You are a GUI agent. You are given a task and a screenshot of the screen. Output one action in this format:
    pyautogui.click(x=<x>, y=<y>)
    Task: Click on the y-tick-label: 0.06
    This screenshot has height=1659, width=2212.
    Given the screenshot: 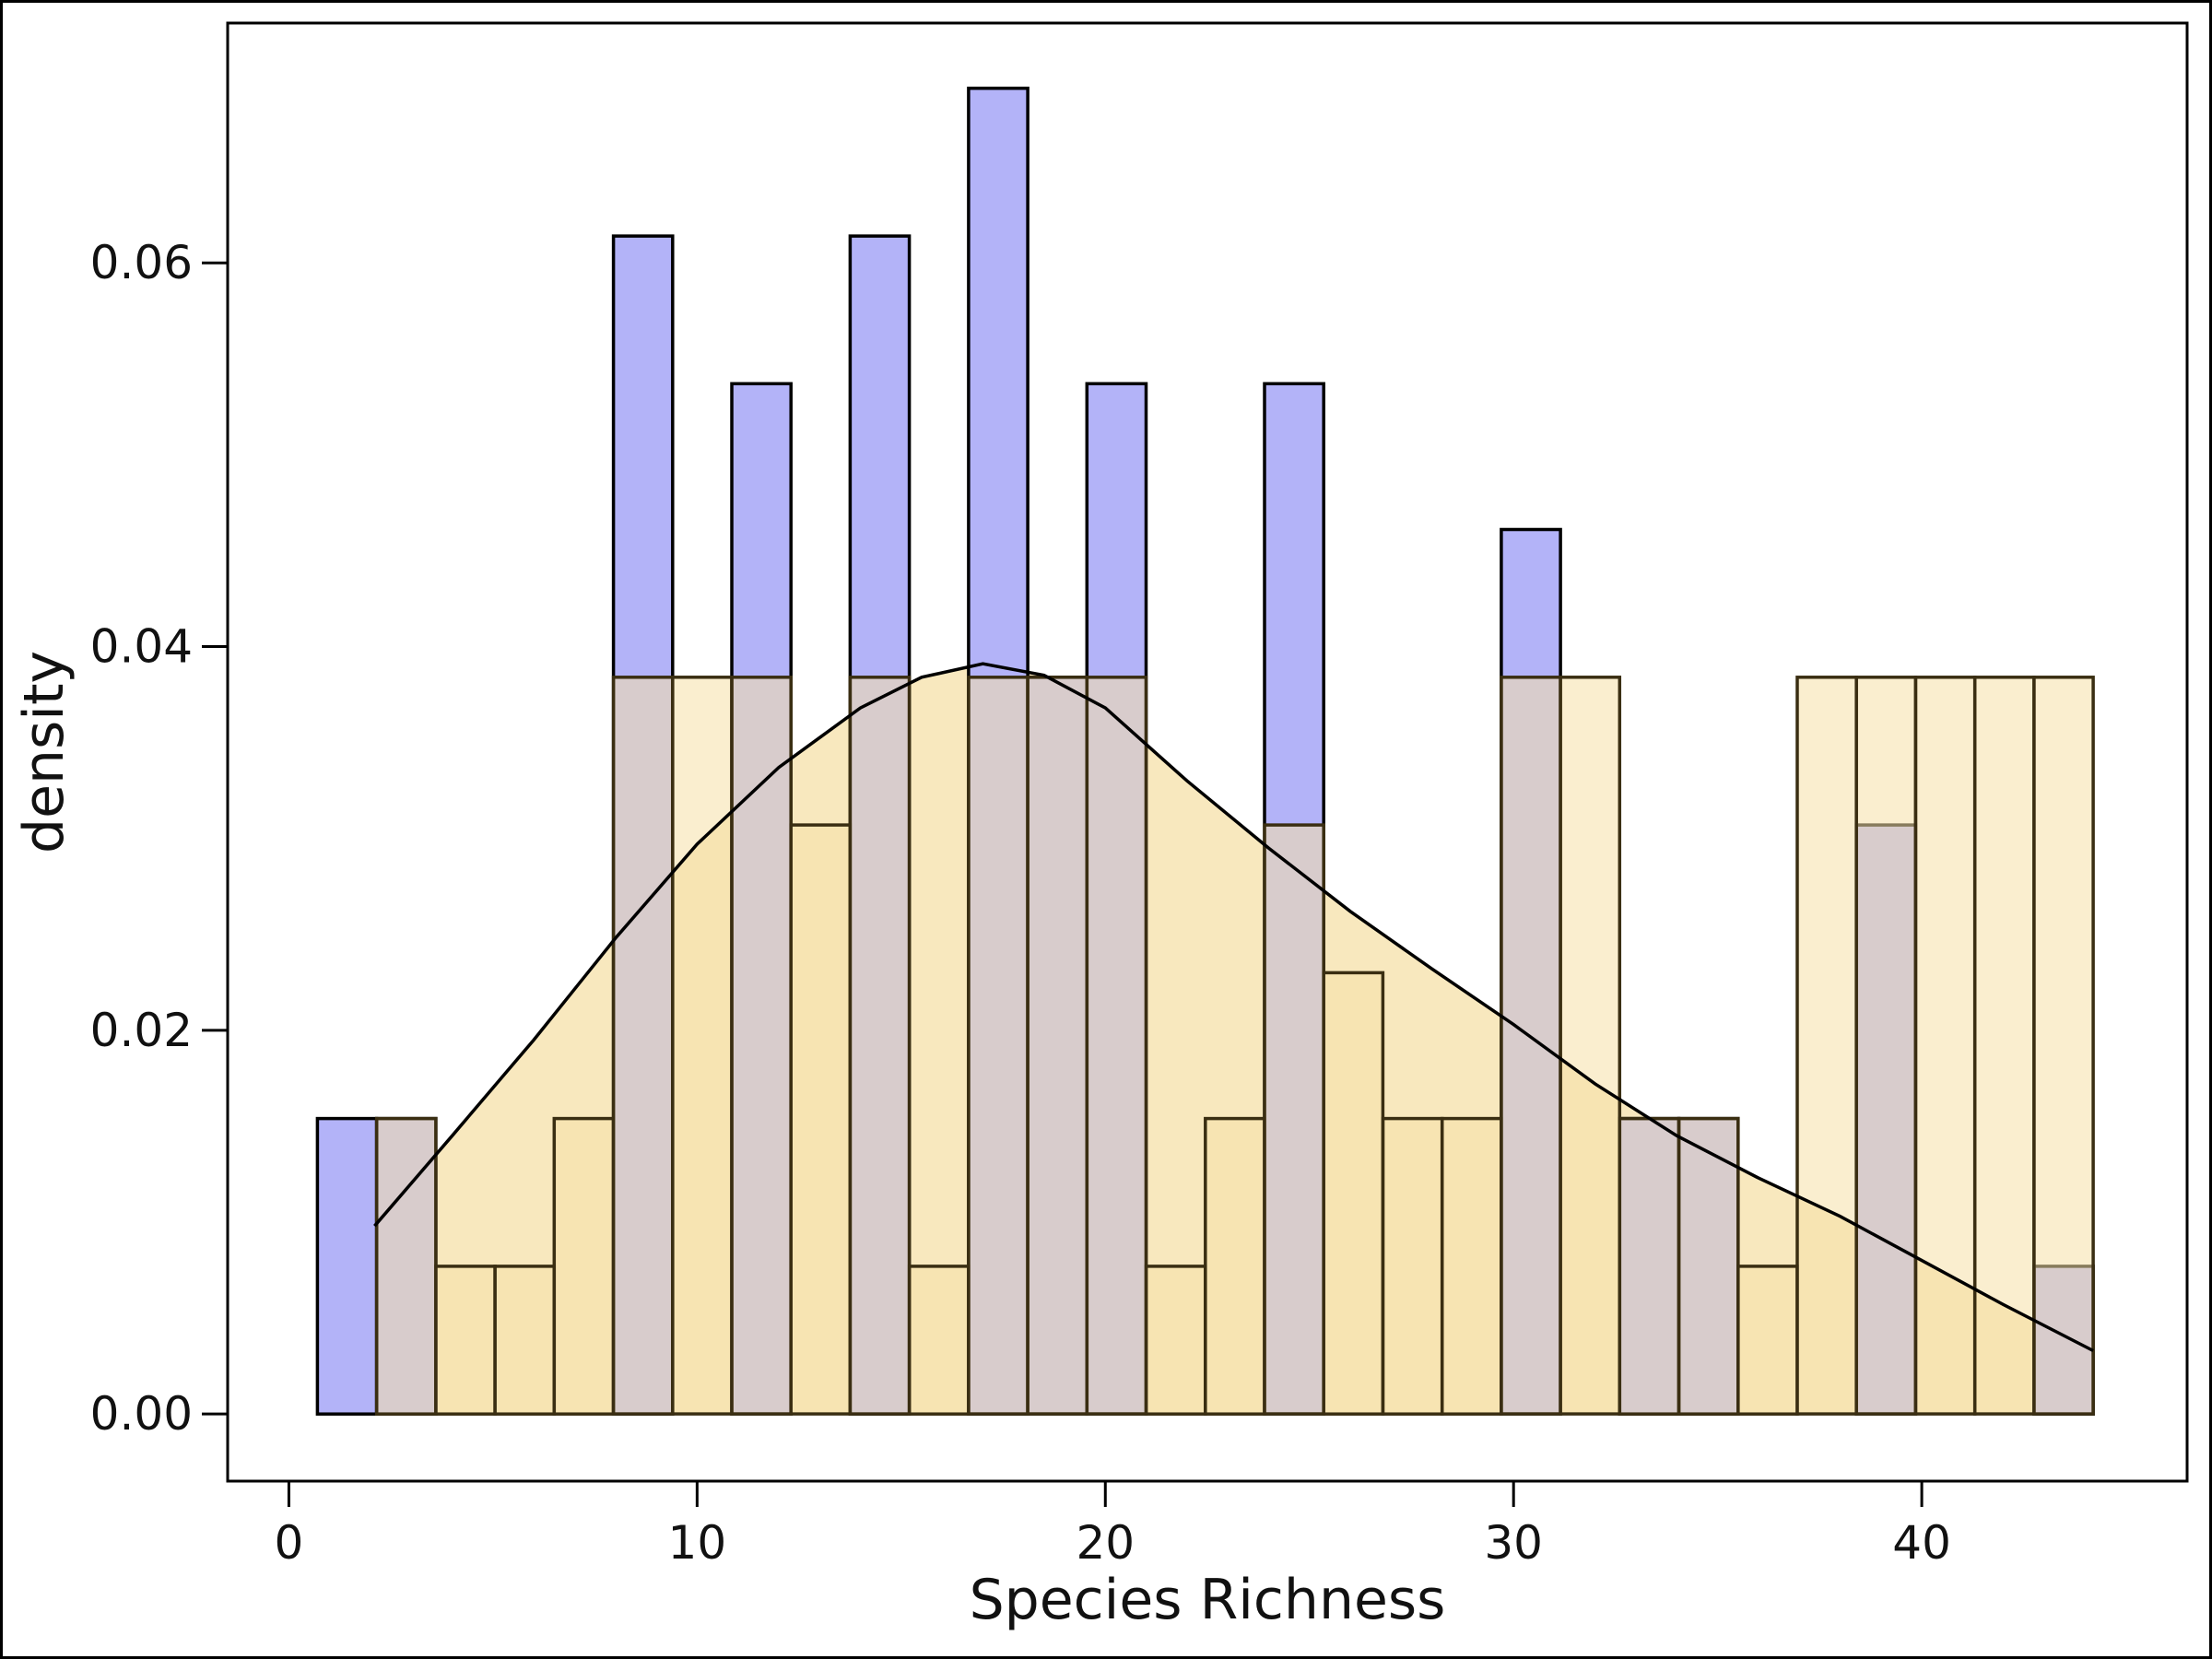 What is the action you would take?
    pyautogui.click(x=141, y=262)
    